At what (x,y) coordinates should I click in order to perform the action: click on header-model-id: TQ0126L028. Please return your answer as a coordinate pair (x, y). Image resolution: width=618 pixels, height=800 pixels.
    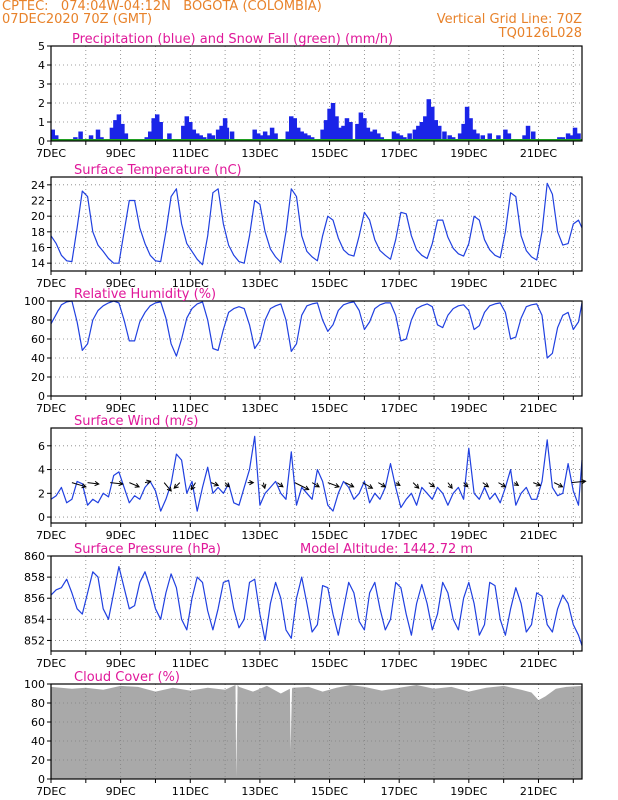
    Looking at the image, I should click on (540, 33).